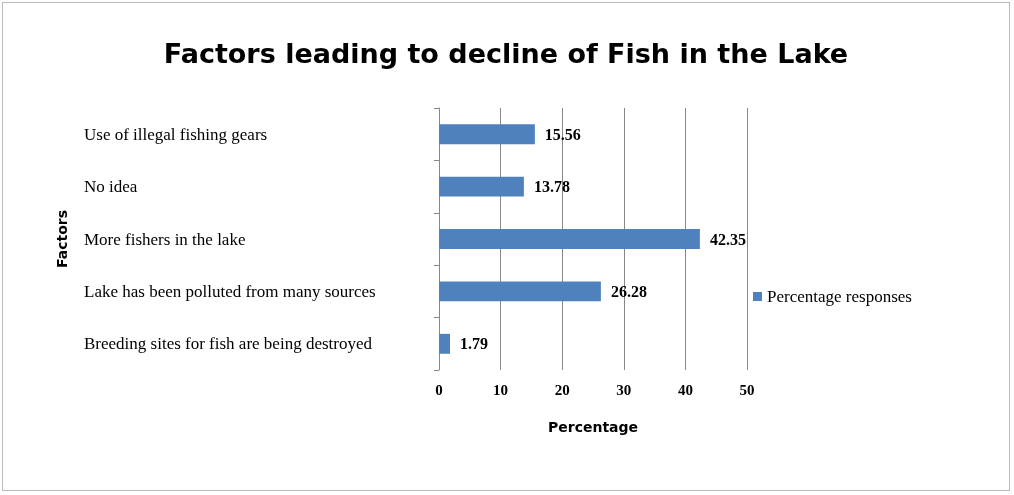 The height and width of the screenshot is (495, 1014). Describe the element at coordinates (111, 187) in the screenshot. I see `y-tick-label: No idea` at that location.